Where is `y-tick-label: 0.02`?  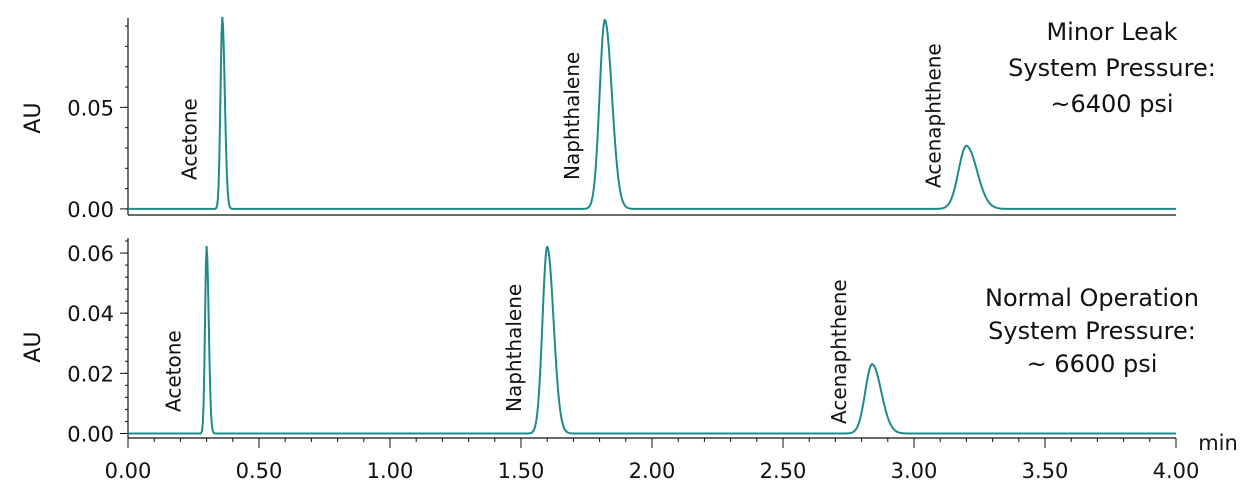 y-tick-label: 0.02 is located at coordinates (90, 374).